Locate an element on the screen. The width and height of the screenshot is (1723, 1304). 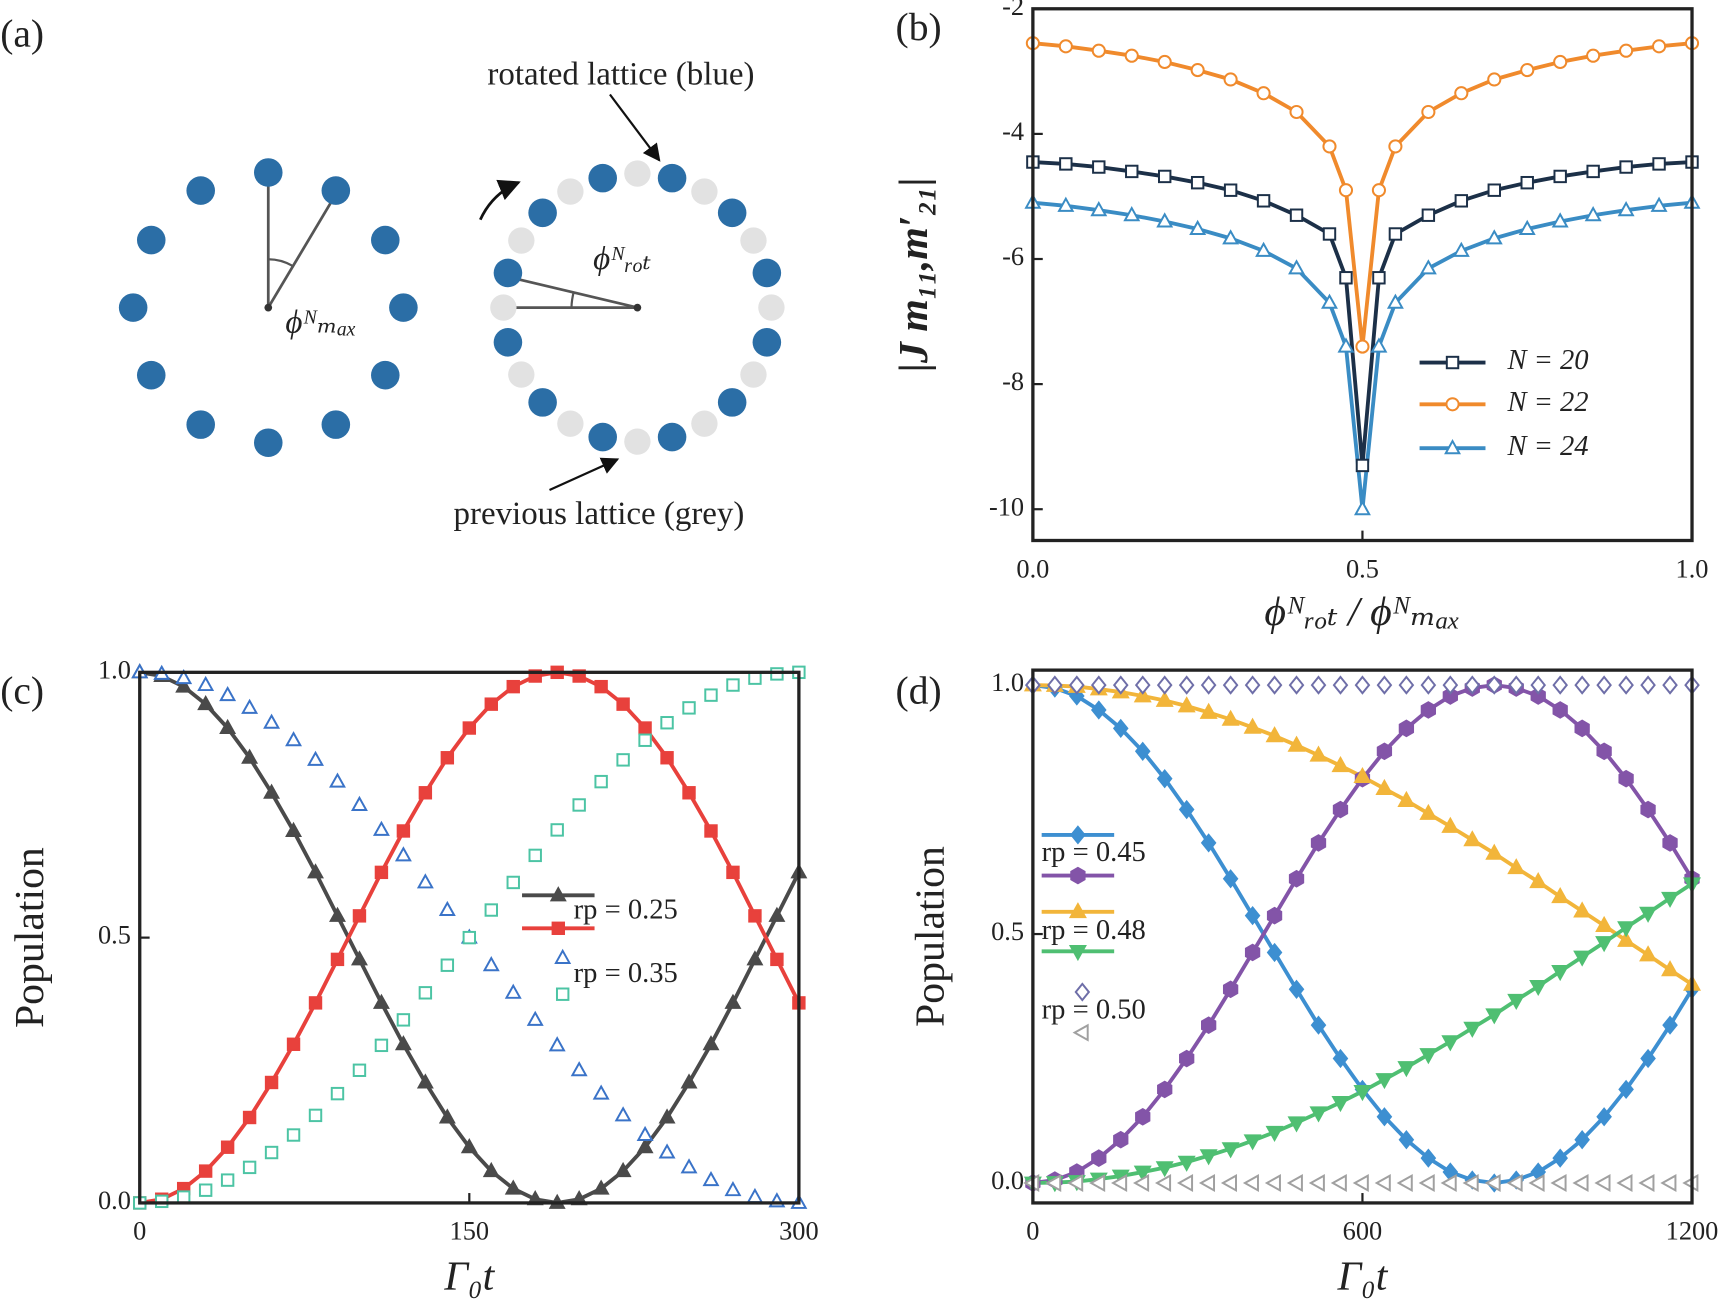
y-tick-label: 1.0 is located at coordinates (114, 669).